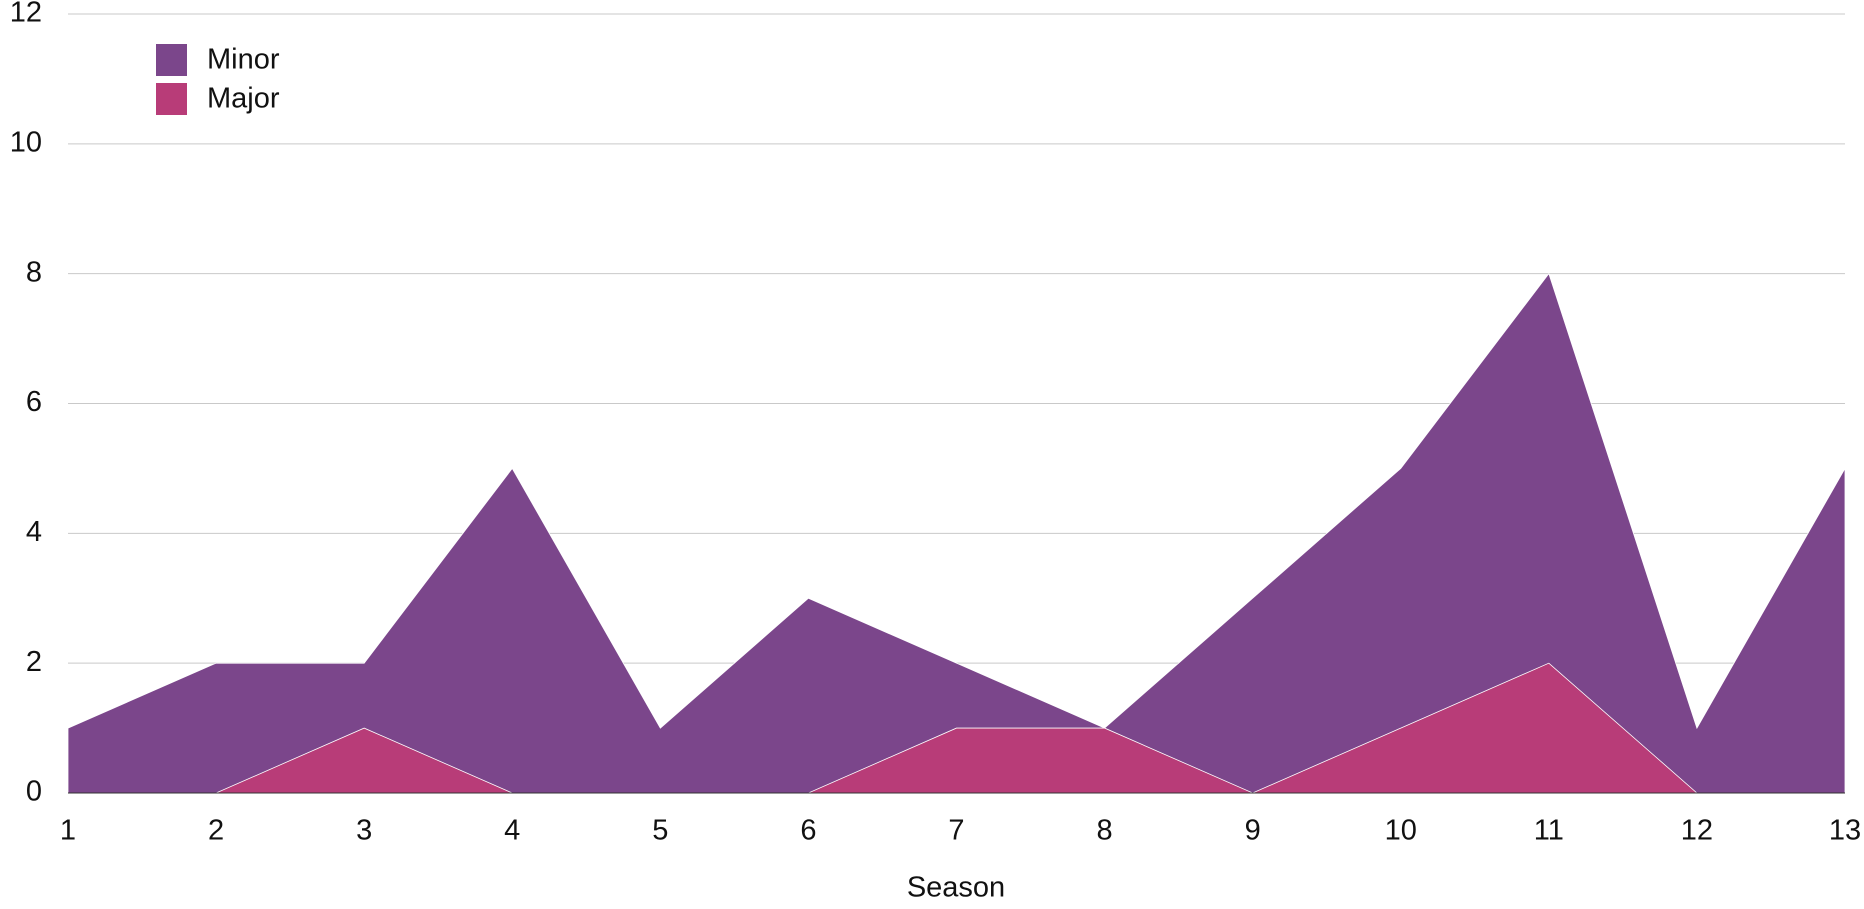 This screenshot has height=909, width=1864. What do you see at coordinates (34, 272) in the screenshot?
I see `y-tick-label: 8` at bounding box center [34, 272].